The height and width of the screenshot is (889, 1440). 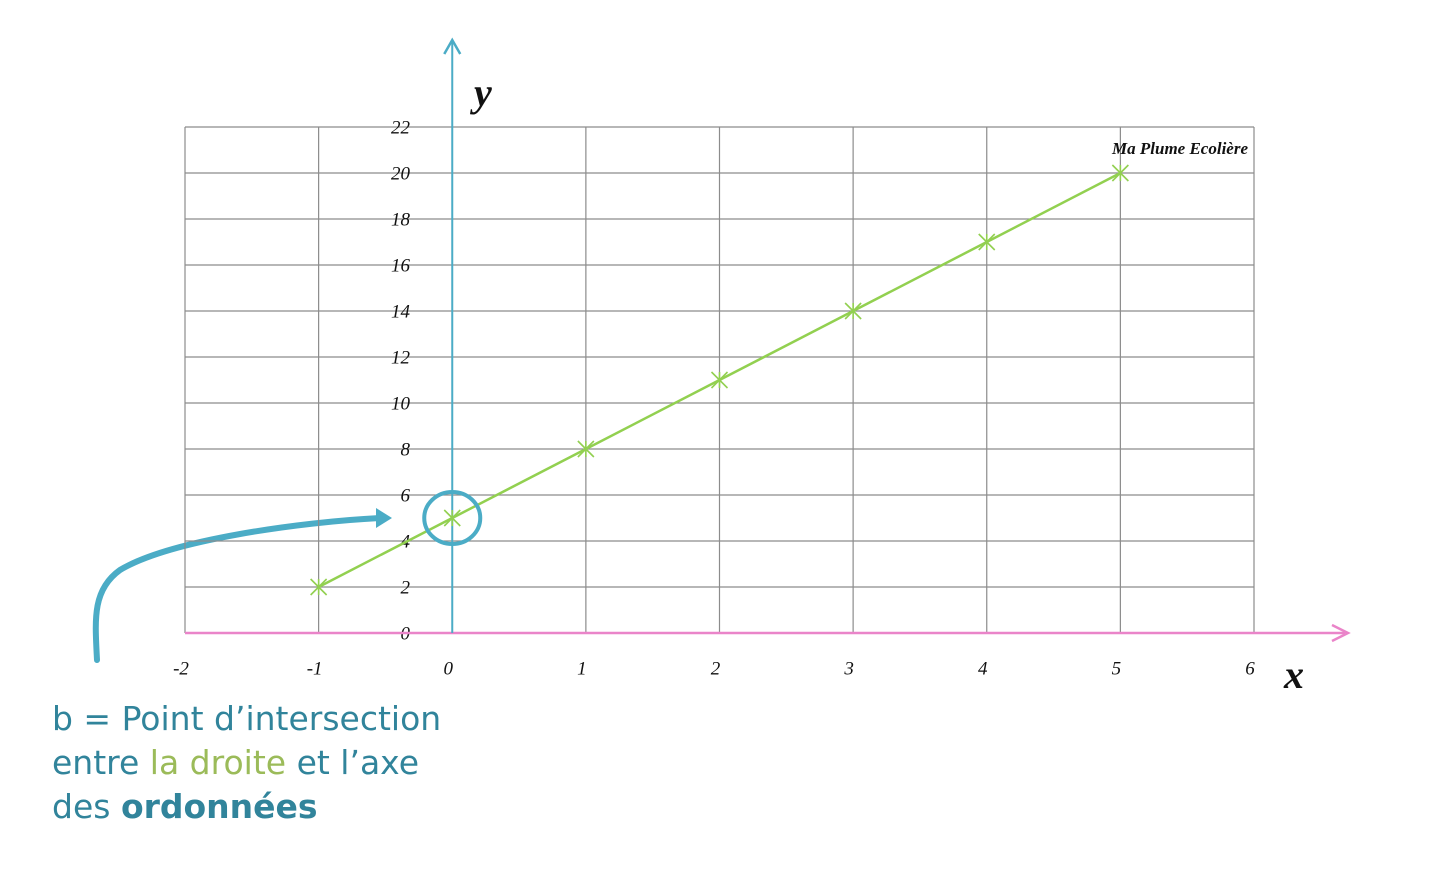 What do you see at coordinates (401, 173) in the screenshot?
I see `y-tick-label: 20` at bounding box center [401, 173].